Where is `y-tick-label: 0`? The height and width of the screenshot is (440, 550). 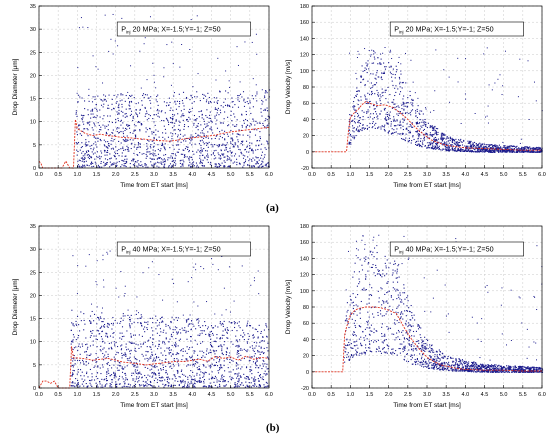
y-tick-label: 0 is located at coordinates (34, 169).